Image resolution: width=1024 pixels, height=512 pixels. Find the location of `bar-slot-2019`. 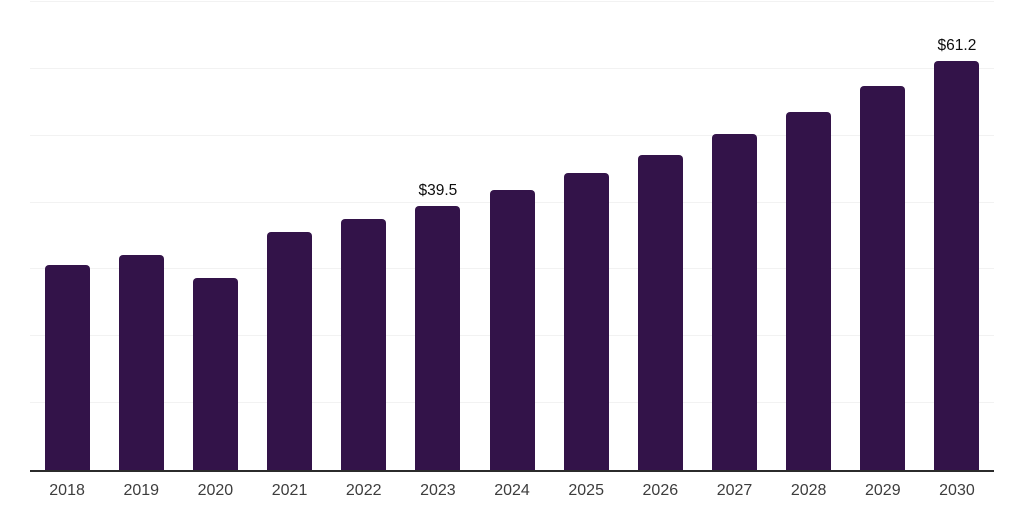

bar-slot-2019 is located at coordinates (141, 236).